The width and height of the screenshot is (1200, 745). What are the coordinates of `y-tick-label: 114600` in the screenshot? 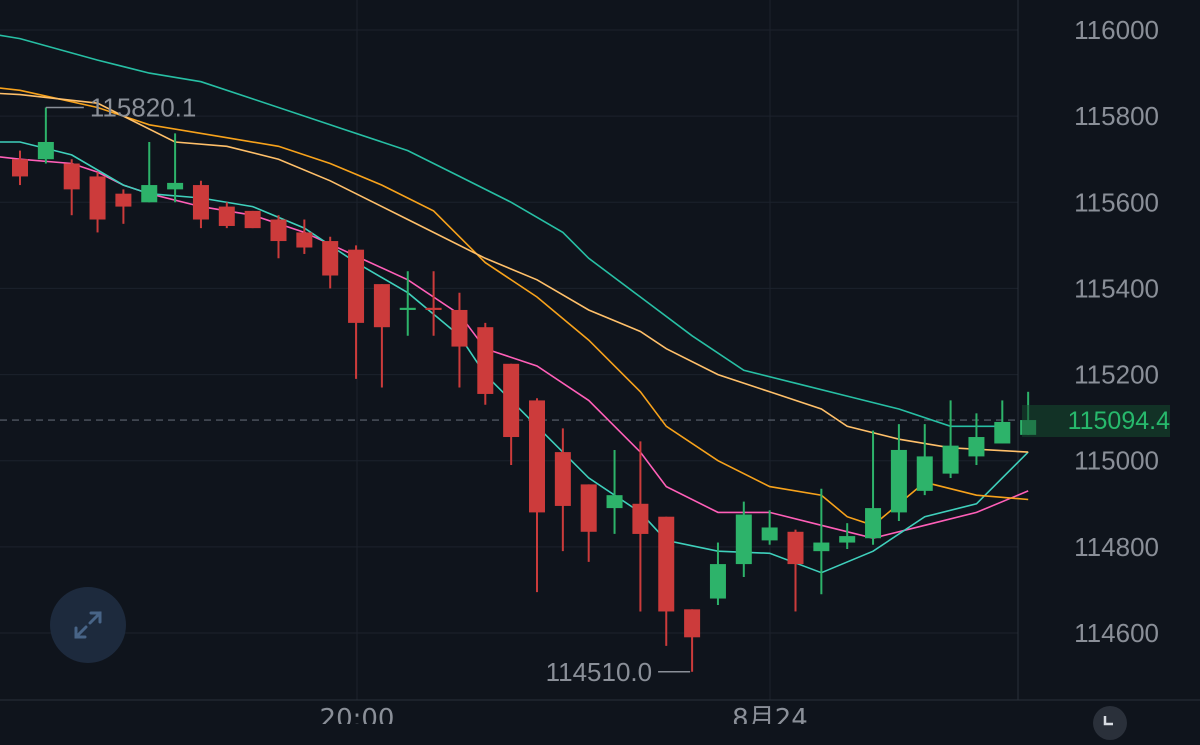 It's located at (1116, 633).